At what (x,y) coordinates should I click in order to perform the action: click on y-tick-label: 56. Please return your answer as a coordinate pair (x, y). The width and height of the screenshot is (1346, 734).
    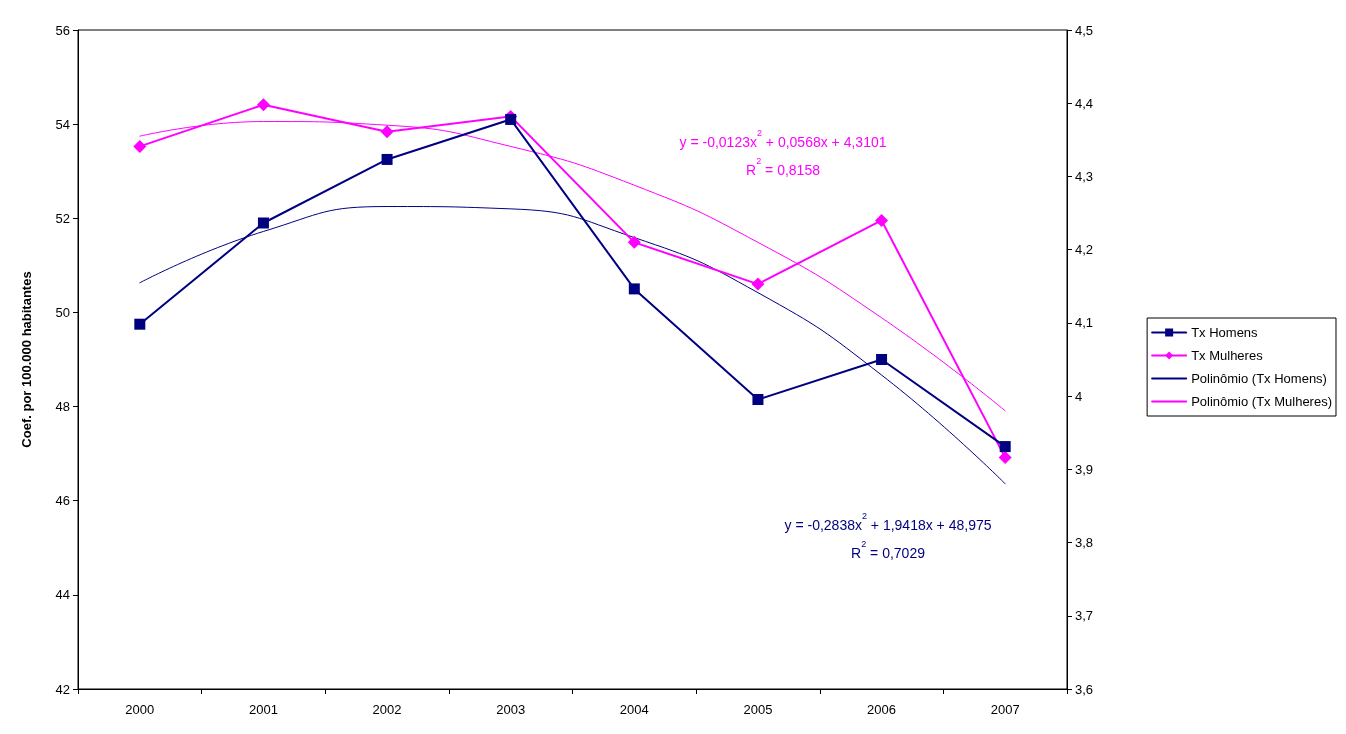
    Looking at the image, I should click on (62, 30).